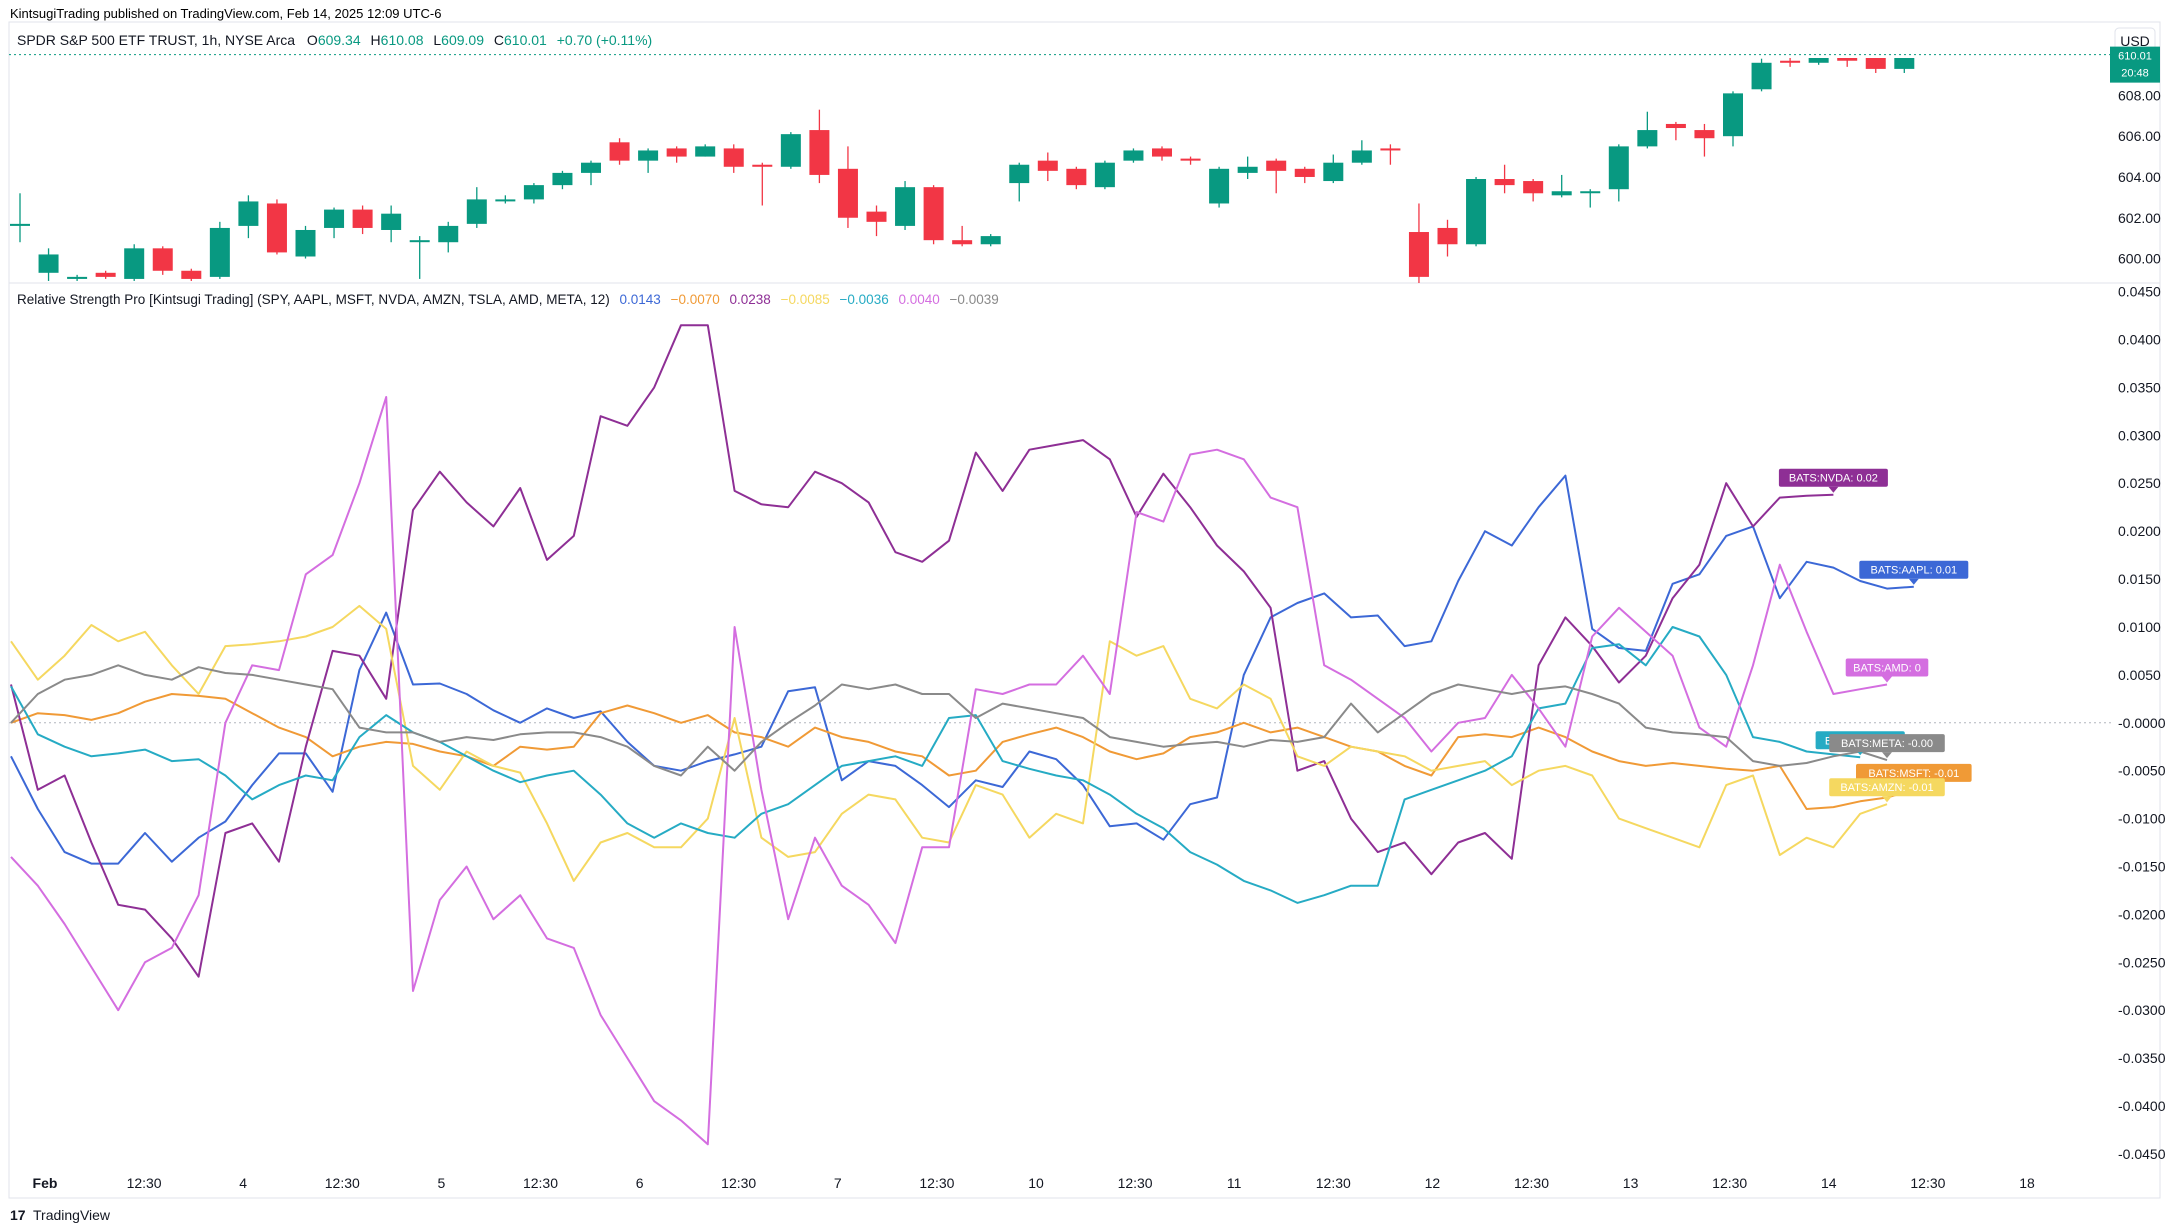 This screenshot has width=2184, height=1228. Describe the element at coordinates (72, 1215) in the screenshot. I see `tradingview-brand: TradingView` at that location.